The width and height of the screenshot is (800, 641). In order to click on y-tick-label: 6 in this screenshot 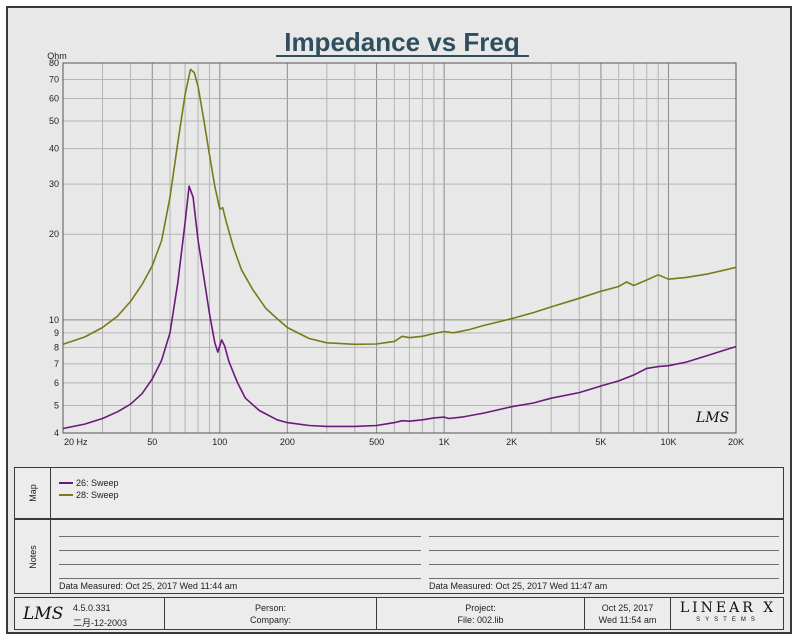, I will do `click(56, 383)`.